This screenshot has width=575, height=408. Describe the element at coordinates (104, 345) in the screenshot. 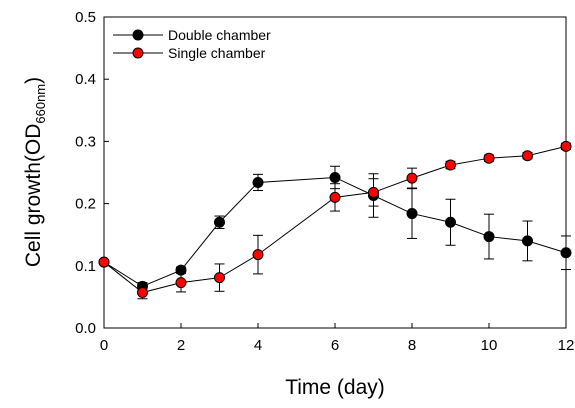

I see `x-tick-label: 0` at that location.